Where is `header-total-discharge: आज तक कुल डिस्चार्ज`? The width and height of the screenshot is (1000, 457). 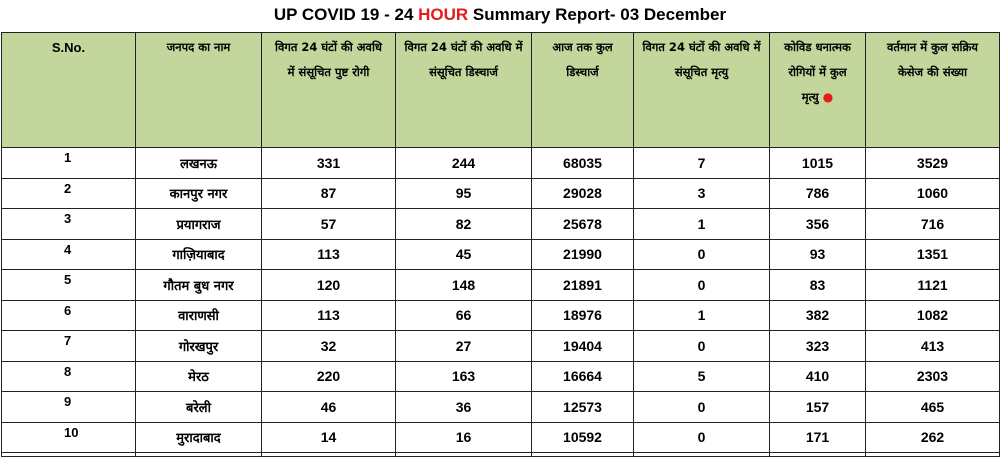 header-total-discharge: आज तक कुल डिस्चार्ज is located at coordinates (582, 90).